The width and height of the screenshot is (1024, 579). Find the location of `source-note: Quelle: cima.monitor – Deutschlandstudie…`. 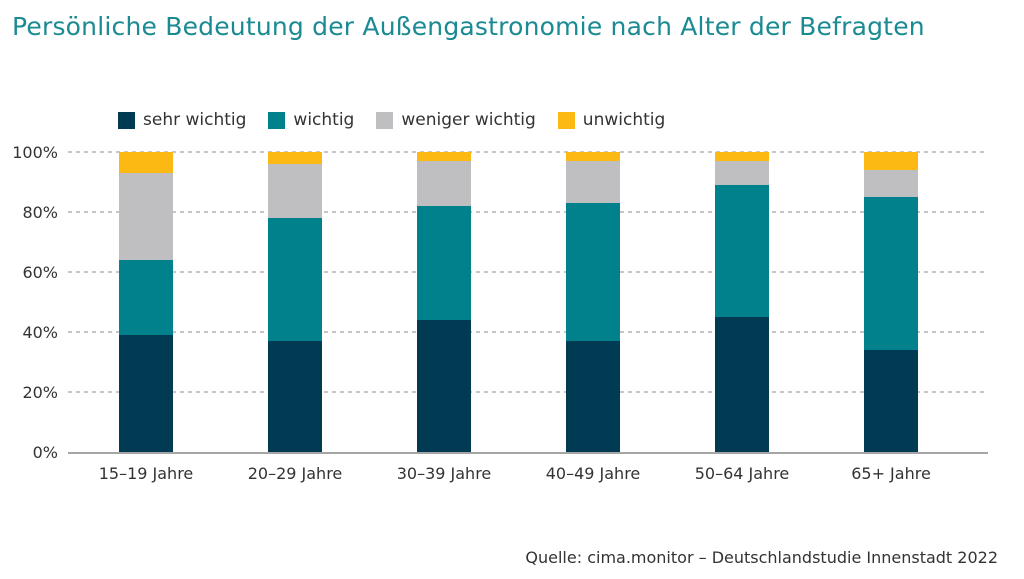

source-note: Quelle: cima.monitor – Deutschlandstudie… is located at coordinates (761, 557).